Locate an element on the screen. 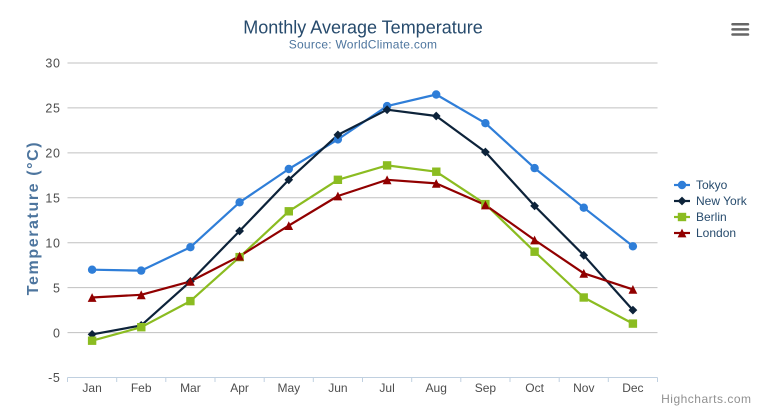 Image resolution: width=769 pixels, height=416 pixels. svg-text: London is located at coordinates (716, 233).